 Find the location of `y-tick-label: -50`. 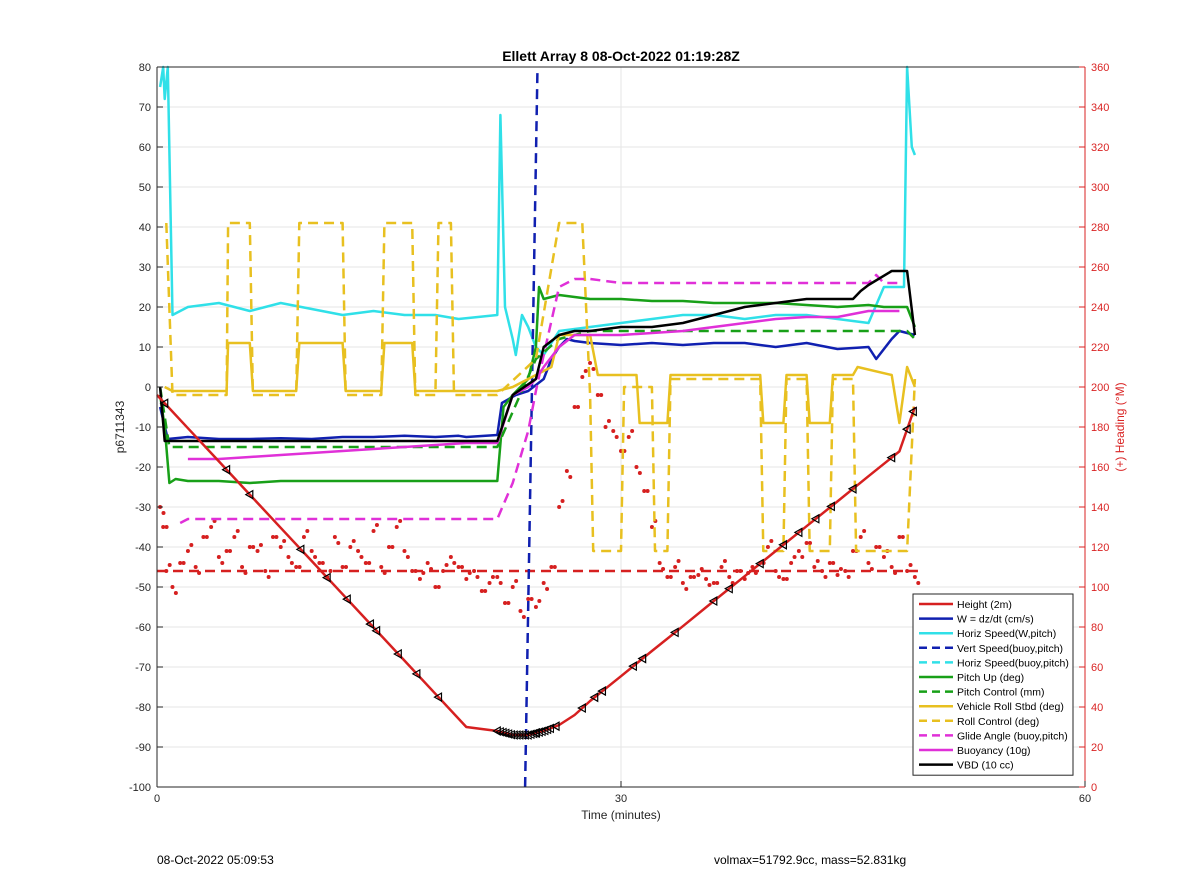

y-tick-label: -50 is located at coordinates (143, 588).